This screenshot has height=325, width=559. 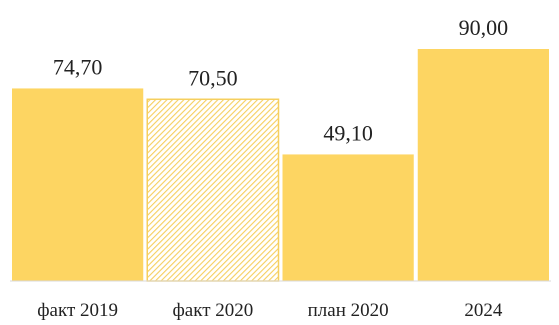 What do you see at coordinates (77, 310) in the screenshot?
I see `category-label-1: факт 2019` at bounding box center [77, 310].